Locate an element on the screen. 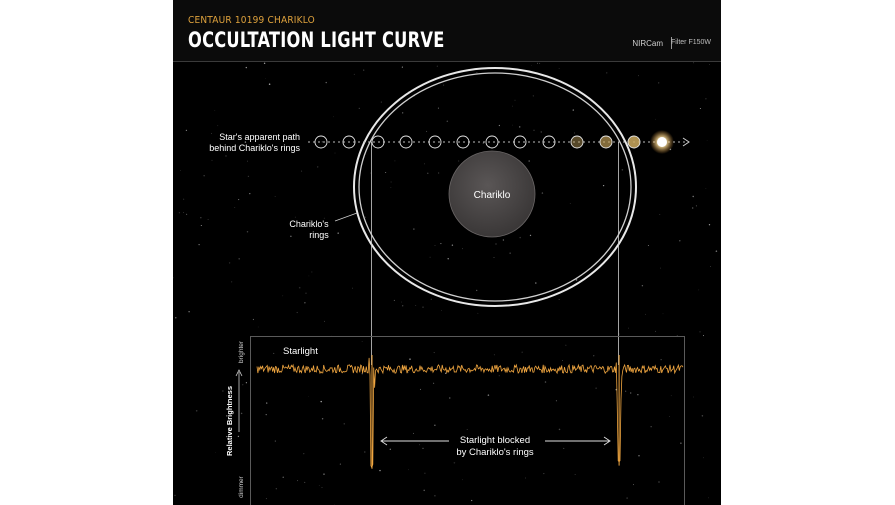  blocked-arrowhead-right-icon is located at coordinates (607, 441).